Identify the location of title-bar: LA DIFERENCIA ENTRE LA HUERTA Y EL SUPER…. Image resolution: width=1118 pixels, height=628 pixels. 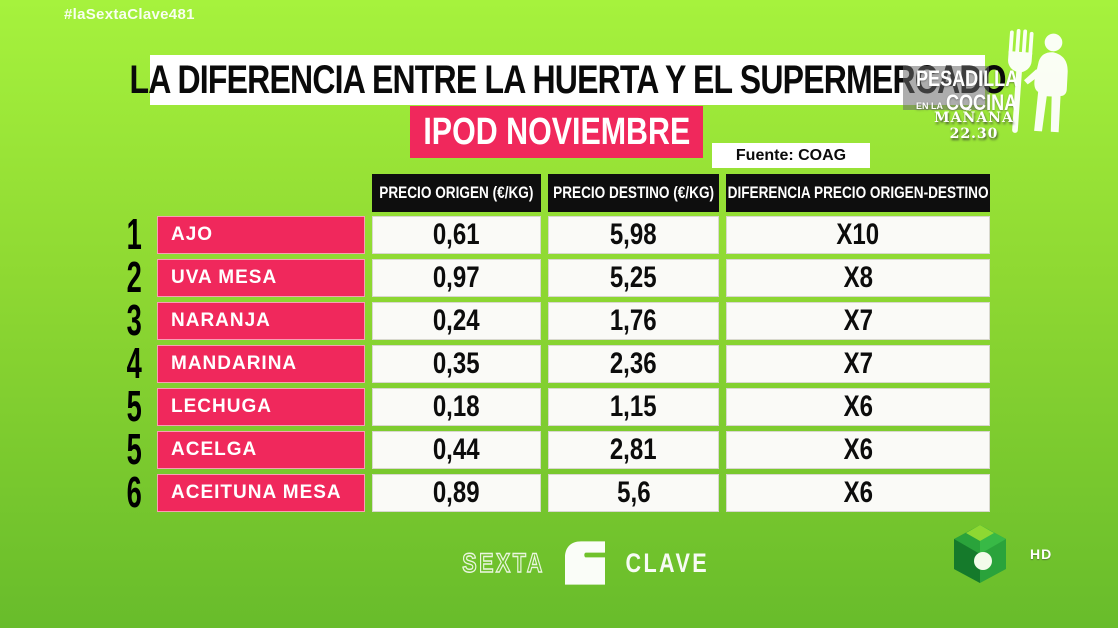
(567, 80).